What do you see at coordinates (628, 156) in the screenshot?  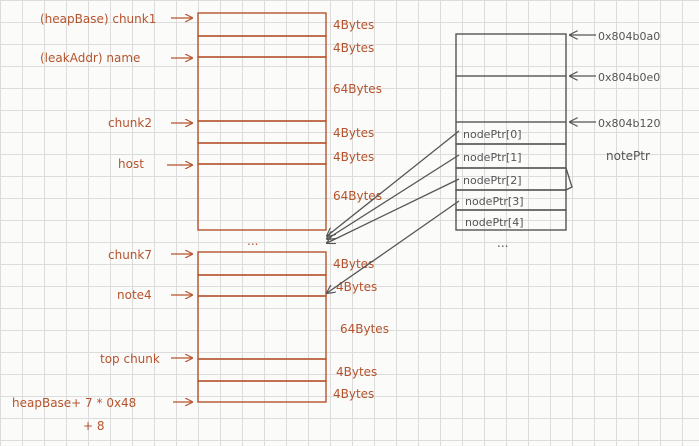 I see `notePtr-label: notePtr` at bounding box center [628, 156].